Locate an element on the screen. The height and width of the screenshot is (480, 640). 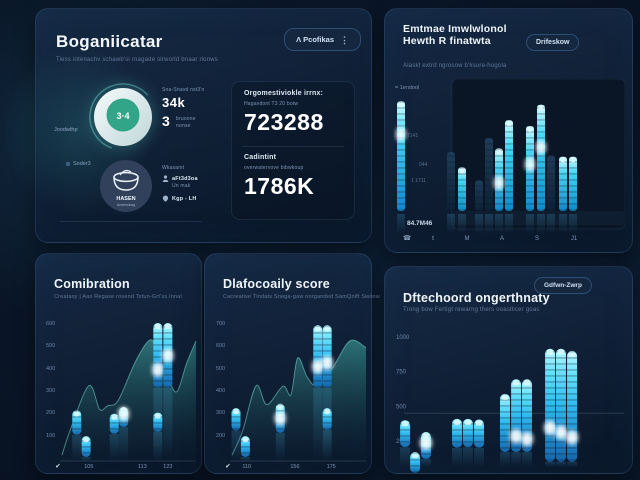
area-fill is located at coordinates (299, 400).